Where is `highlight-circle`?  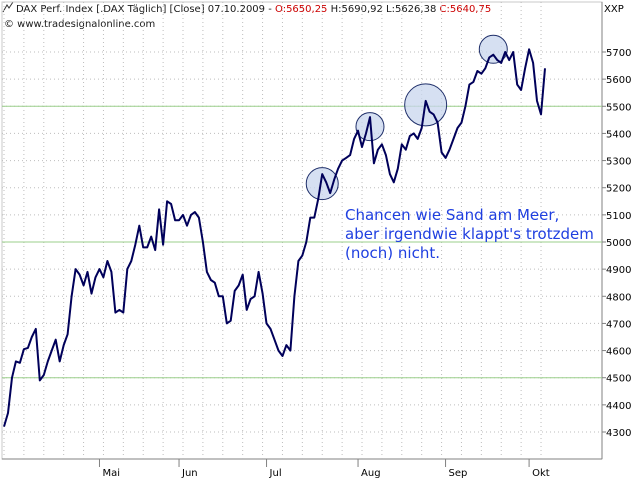 highlight-circle is located at coordinates (493, 49).